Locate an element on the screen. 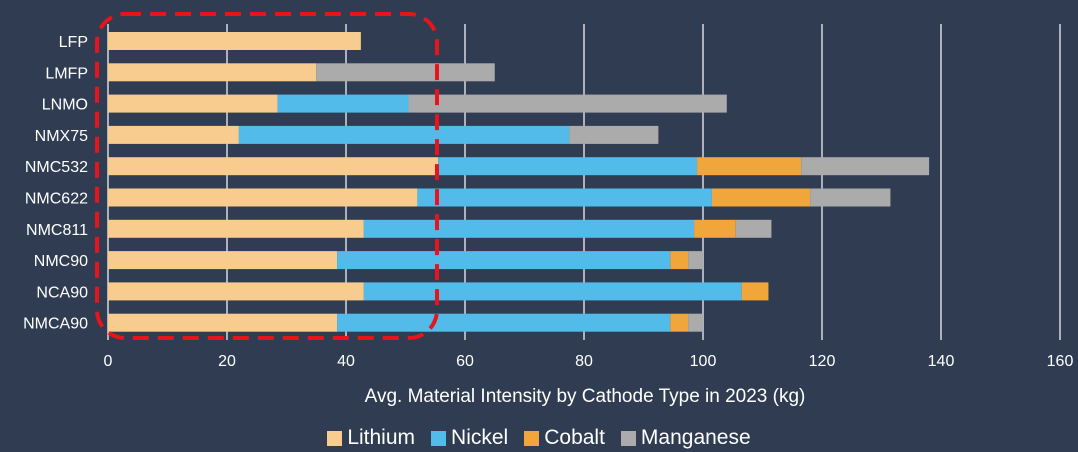 This screenshot has height=452, width=1078. category-label: NMC532 is located at coordinates (56, 167).